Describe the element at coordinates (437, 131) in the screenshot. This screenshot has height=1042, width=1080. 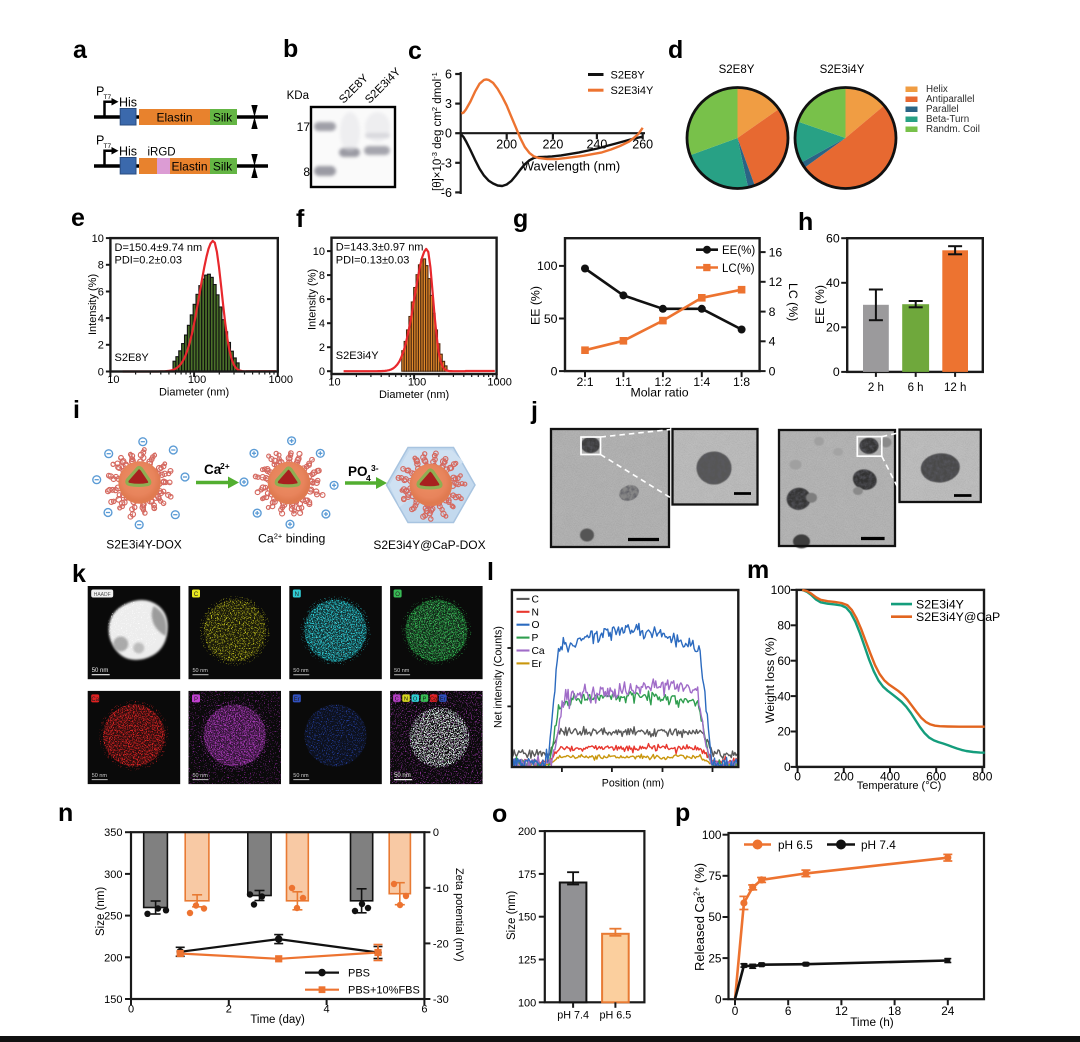
I see `svg-text: [θ]×10-3 deg cm2 dmol-1` at that location.